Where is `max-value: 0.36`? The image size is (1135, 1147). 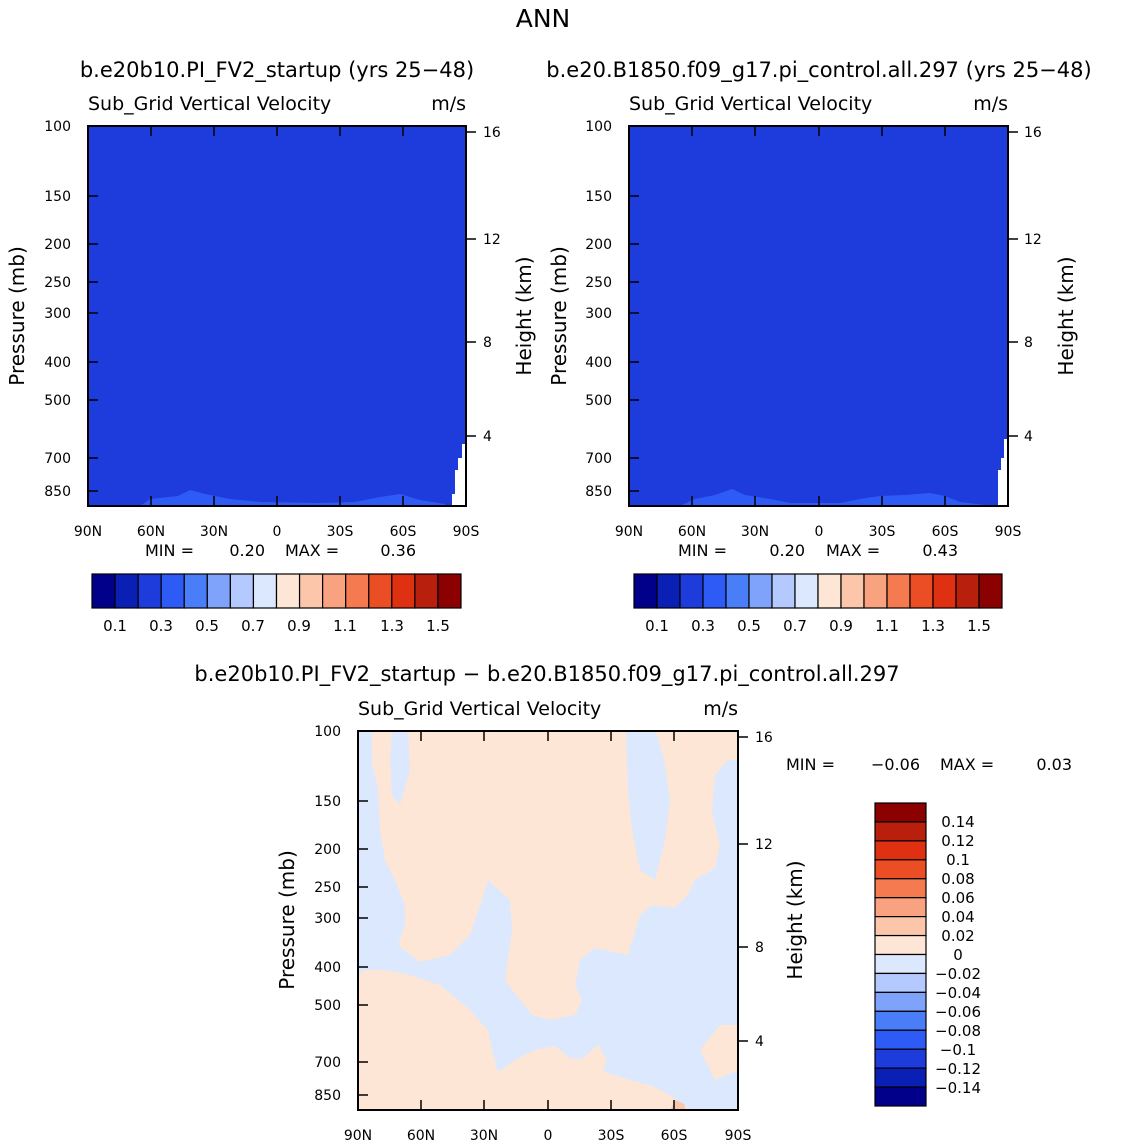 max-value: 0.36 is located at coordinates (398, 550).